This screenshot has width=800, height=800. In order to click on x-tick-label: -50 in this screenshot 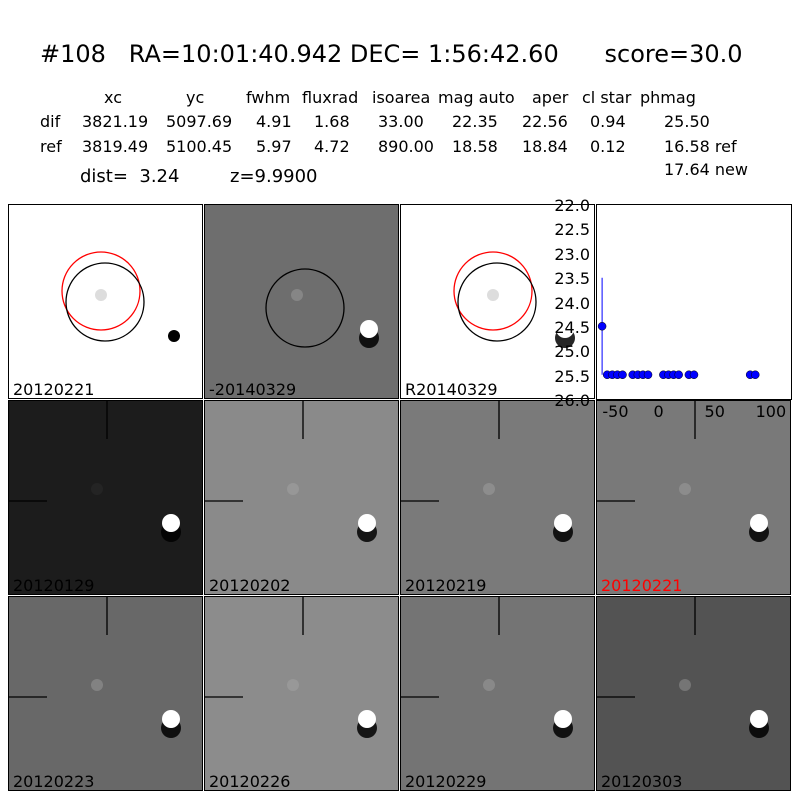, I will do `click(615, 411)`.